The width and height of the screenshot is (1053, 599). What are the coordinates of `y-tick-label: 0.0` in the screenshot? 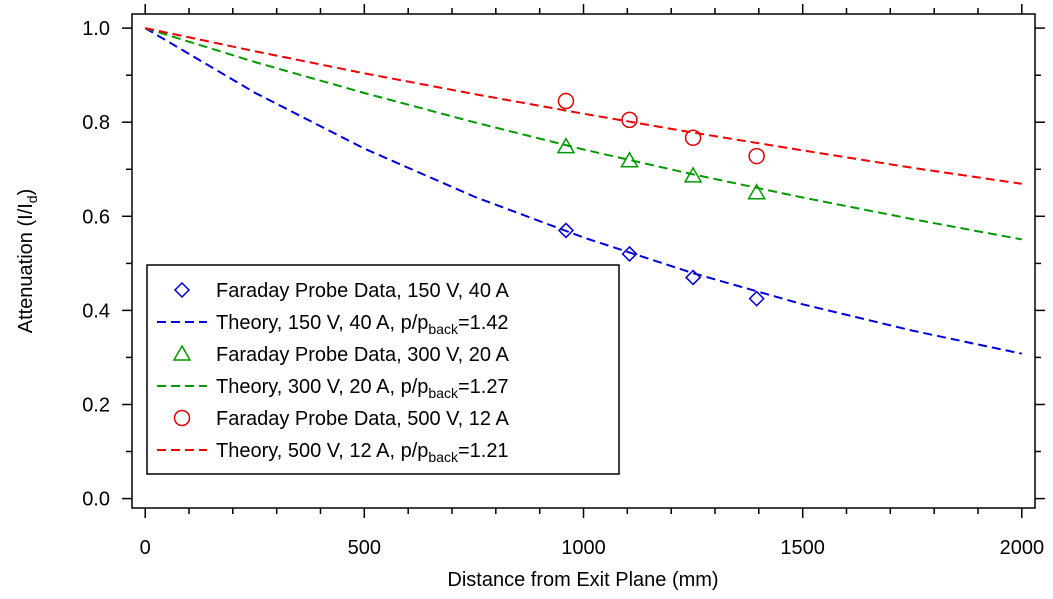 It's located at (96, 500).